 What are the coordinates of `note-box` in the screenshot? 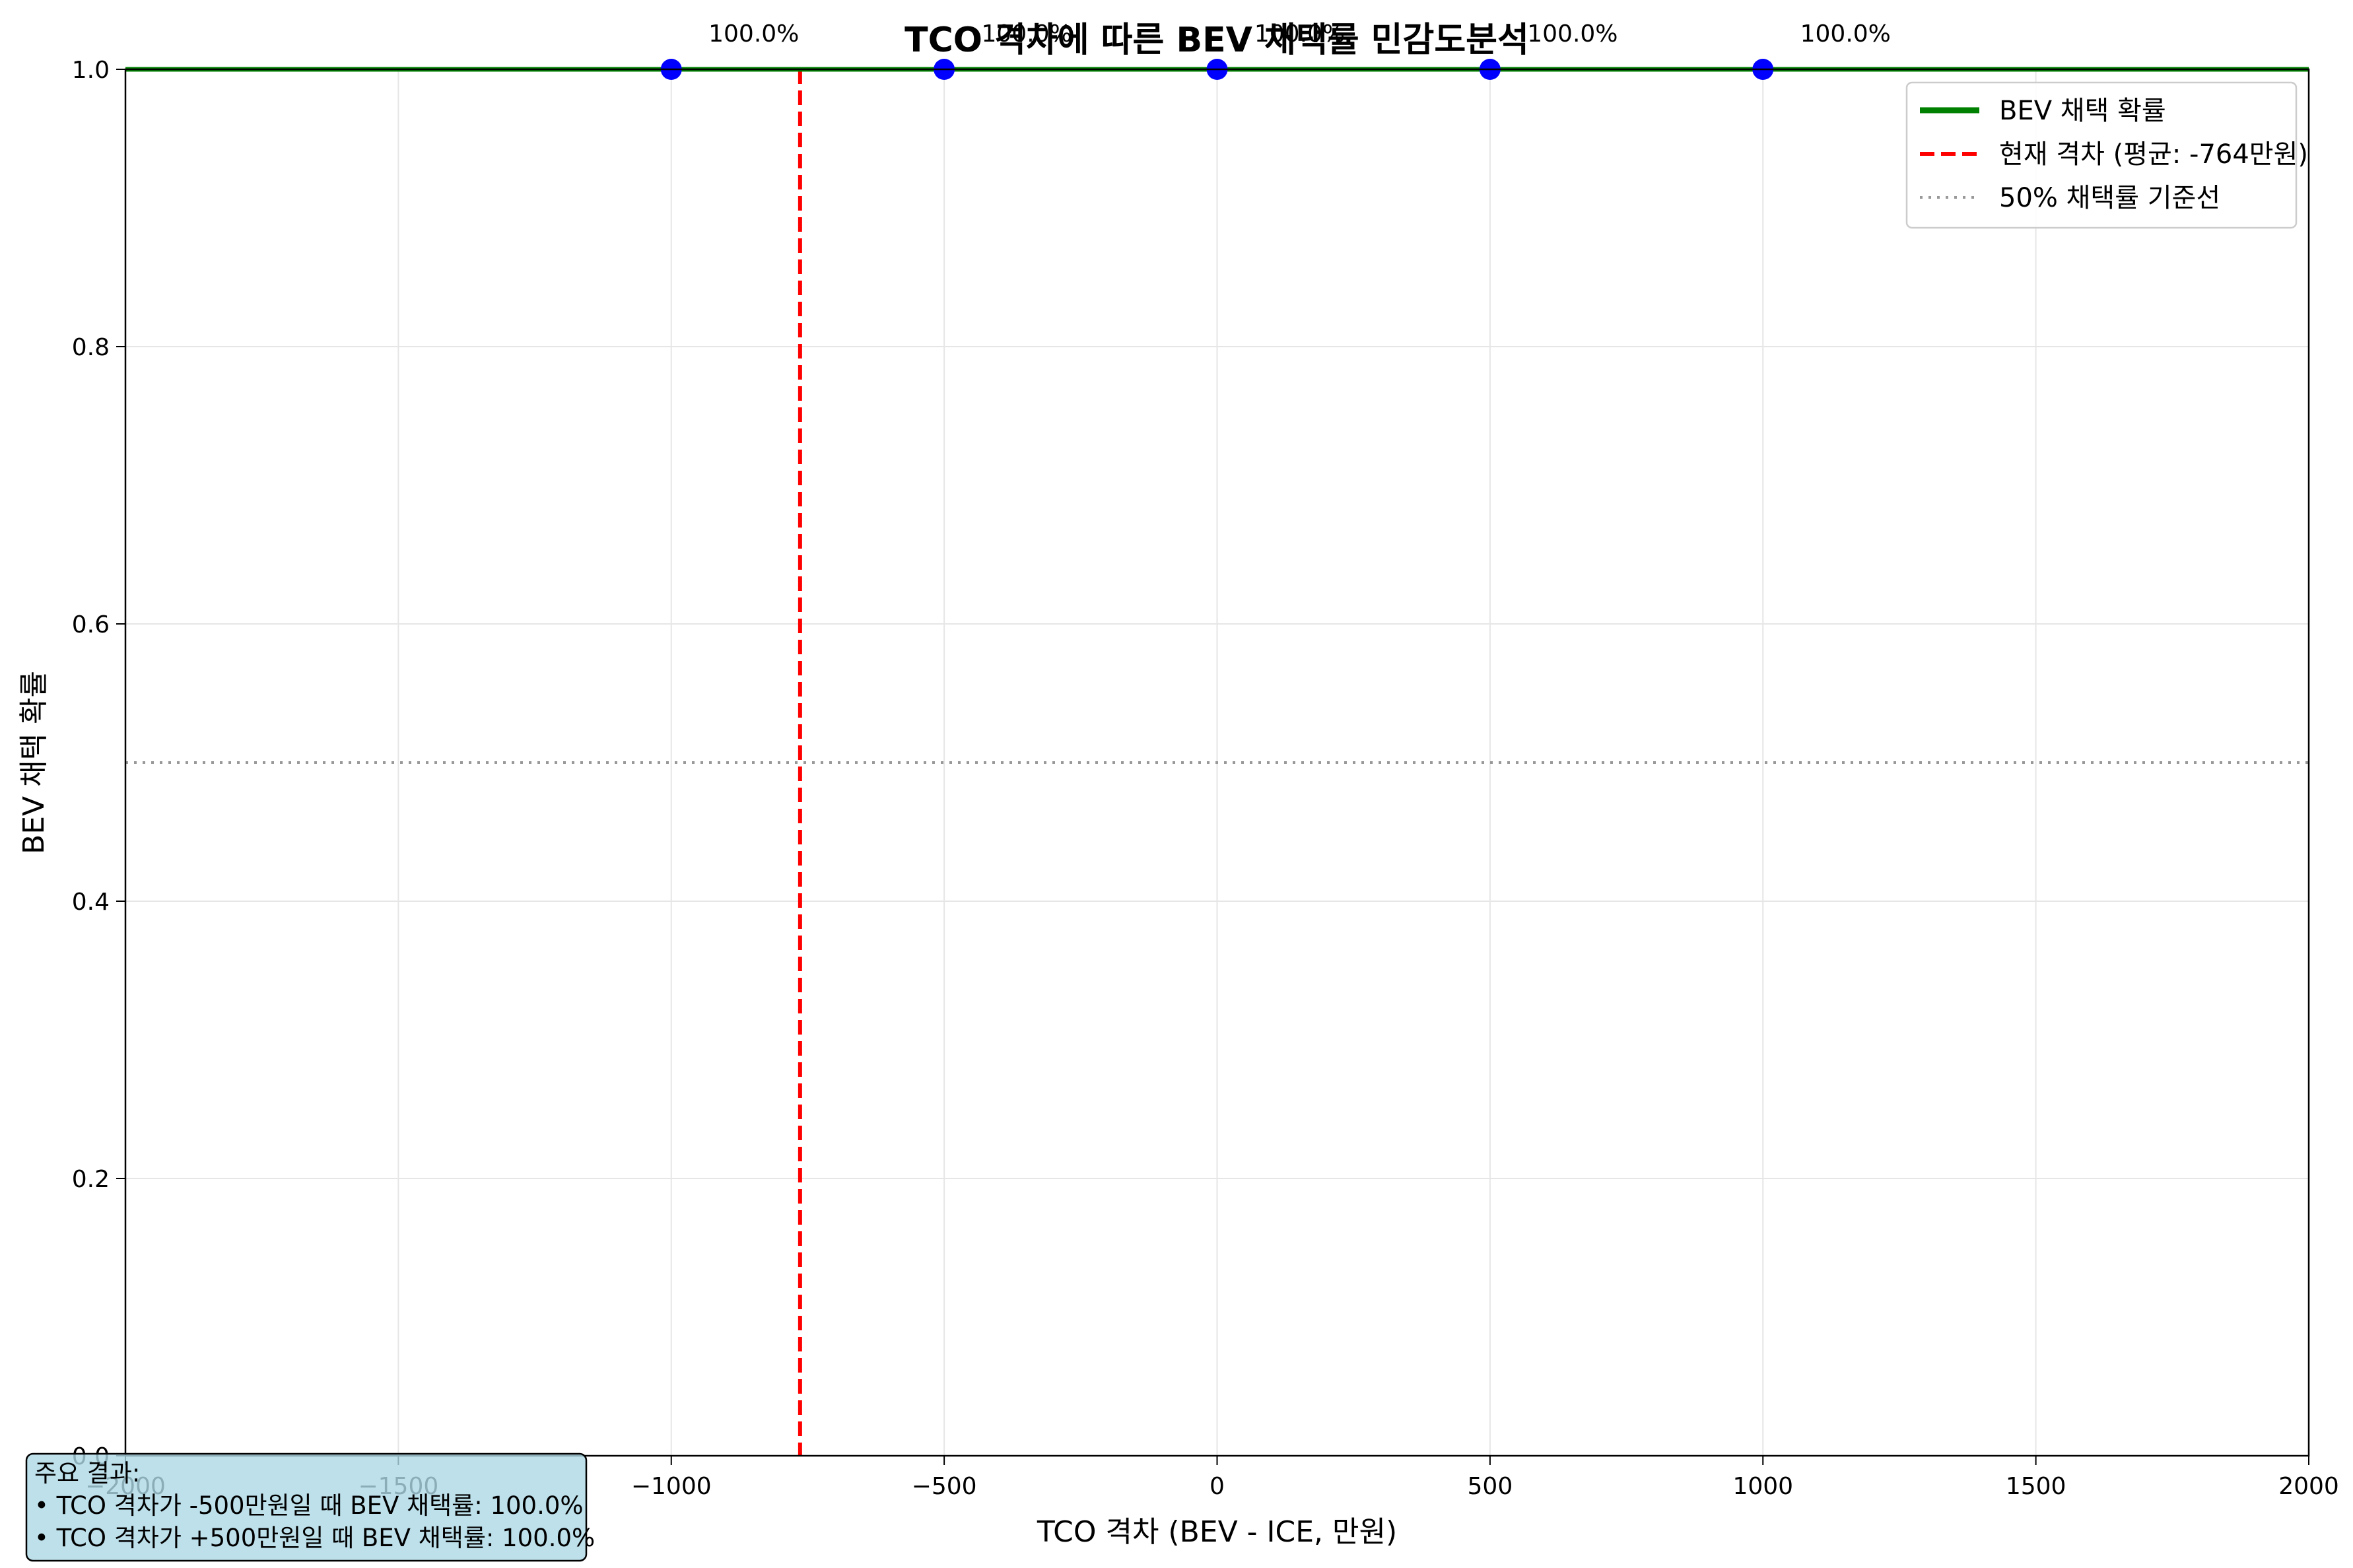 It's located at (306, 1507).